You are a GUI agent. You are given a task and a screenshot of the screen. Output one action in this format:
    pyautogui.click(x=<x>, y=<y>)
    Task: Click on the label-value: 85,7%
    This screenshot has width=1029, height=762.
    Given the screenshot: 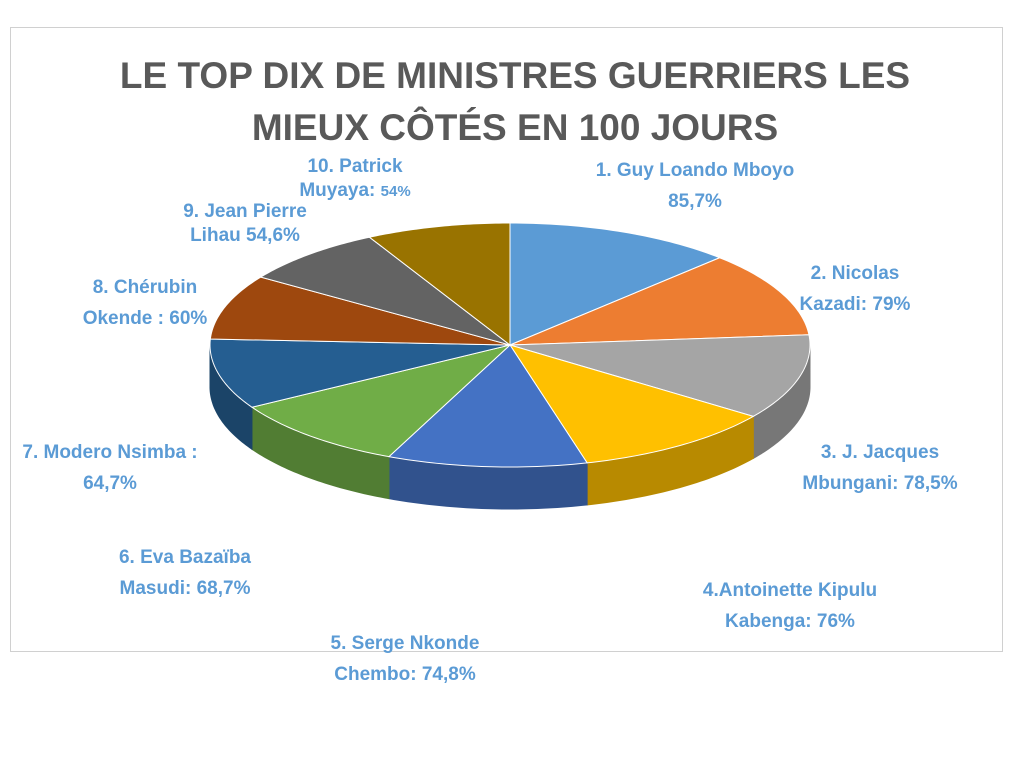 What is the action you would take?
    pyautogui.click(x=695, y=201)
    